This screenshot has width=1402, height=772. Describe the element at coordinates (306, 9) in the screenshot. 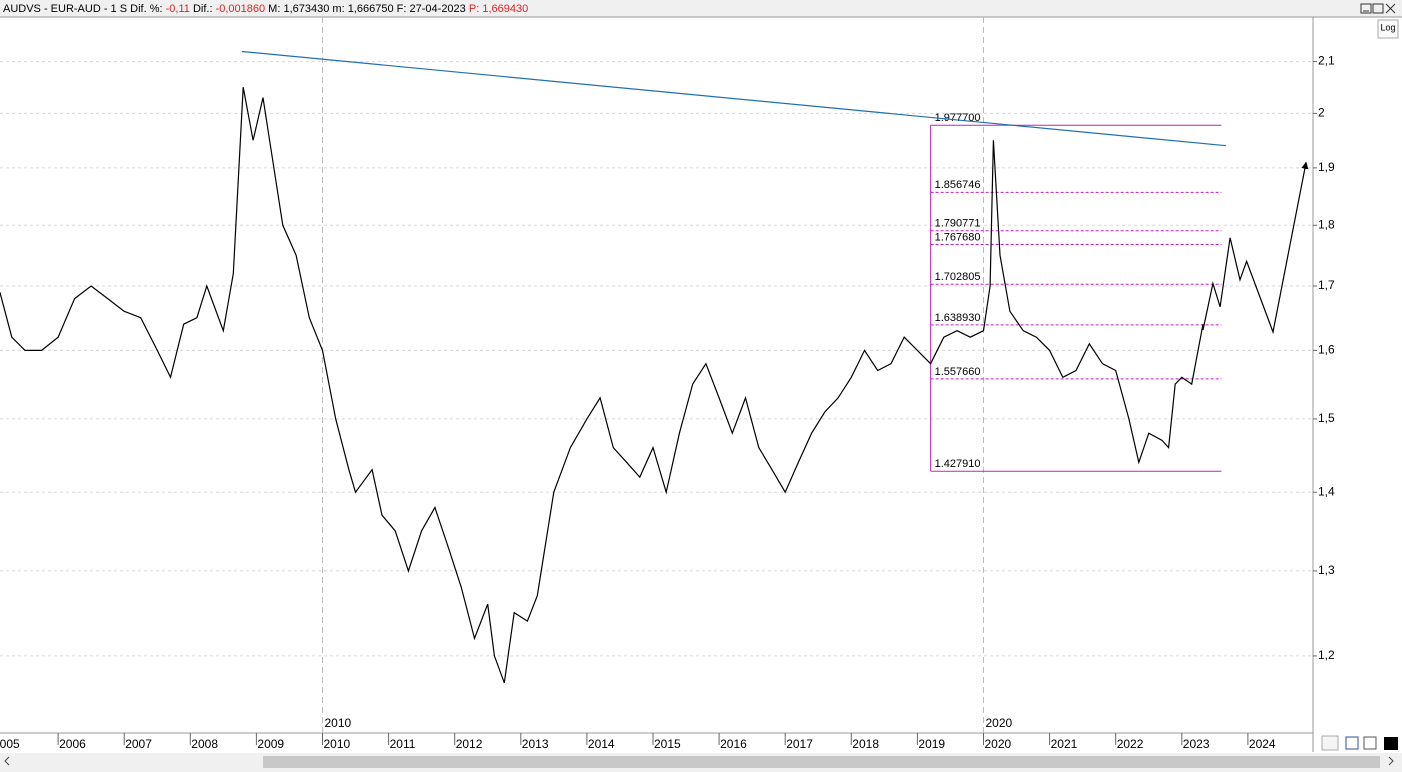

I see `field-value: 1,673430` at that location.